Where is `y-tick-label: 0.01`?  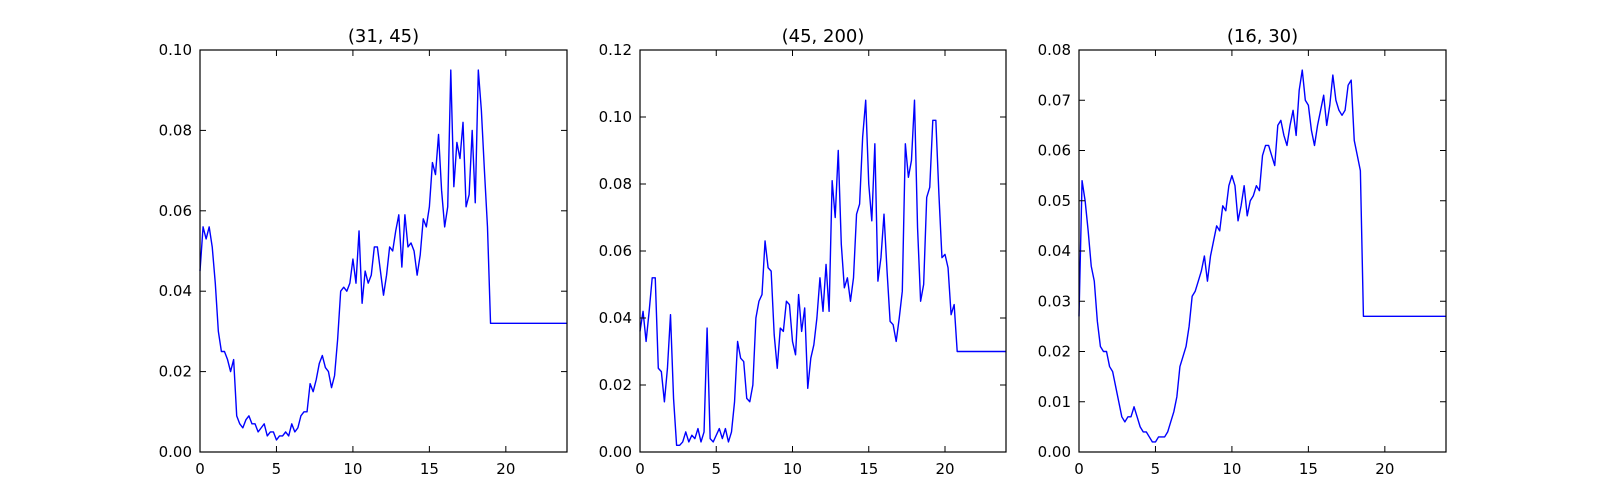
y-tick-label: 0.01 is located at coordinates (1054, 402).